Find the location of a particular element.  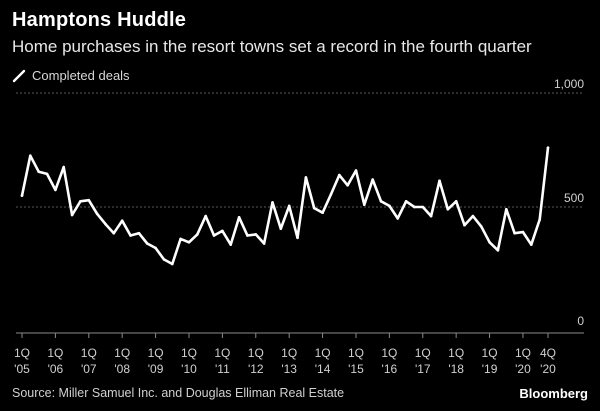

x-tick-label-quarter: 4Q is located at coordinates (548, 353).